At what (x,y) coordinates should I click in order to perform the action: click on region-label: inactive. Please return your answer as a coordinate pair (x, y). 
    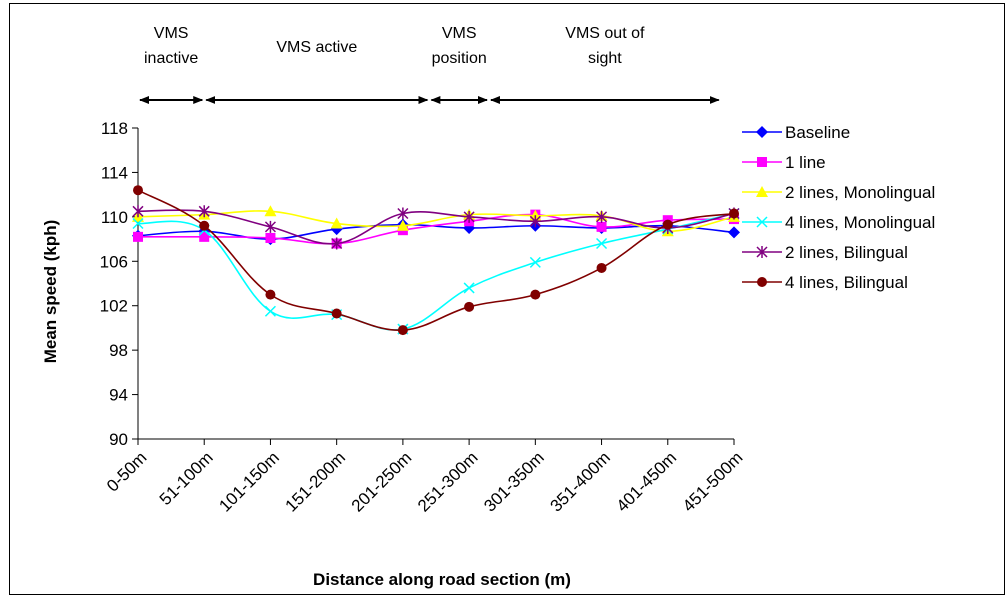
    Looking at the image, I should click on (171, 58).